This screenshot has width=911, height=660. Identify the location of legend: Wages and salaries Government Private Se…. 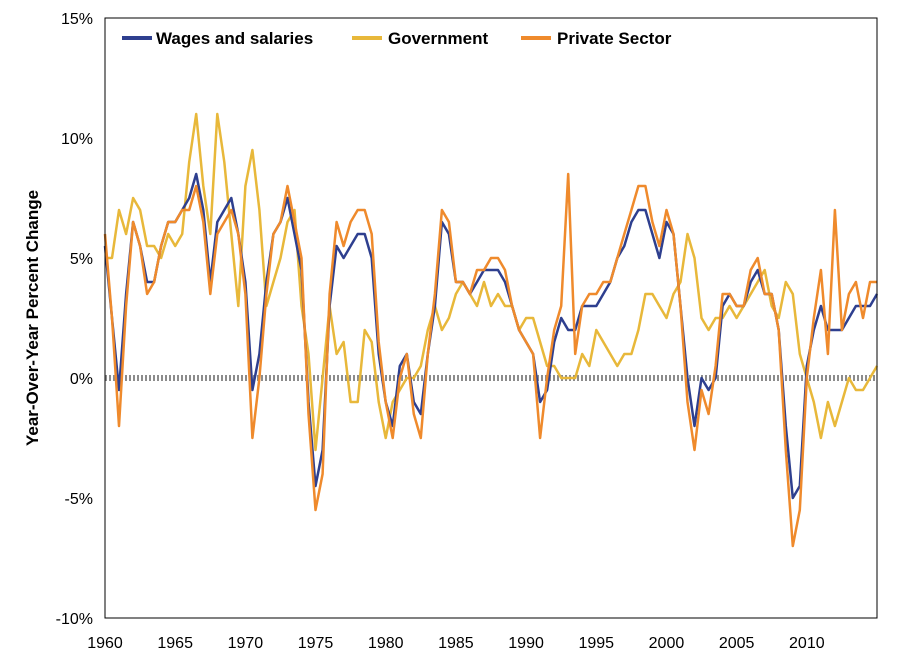
(397, 38).